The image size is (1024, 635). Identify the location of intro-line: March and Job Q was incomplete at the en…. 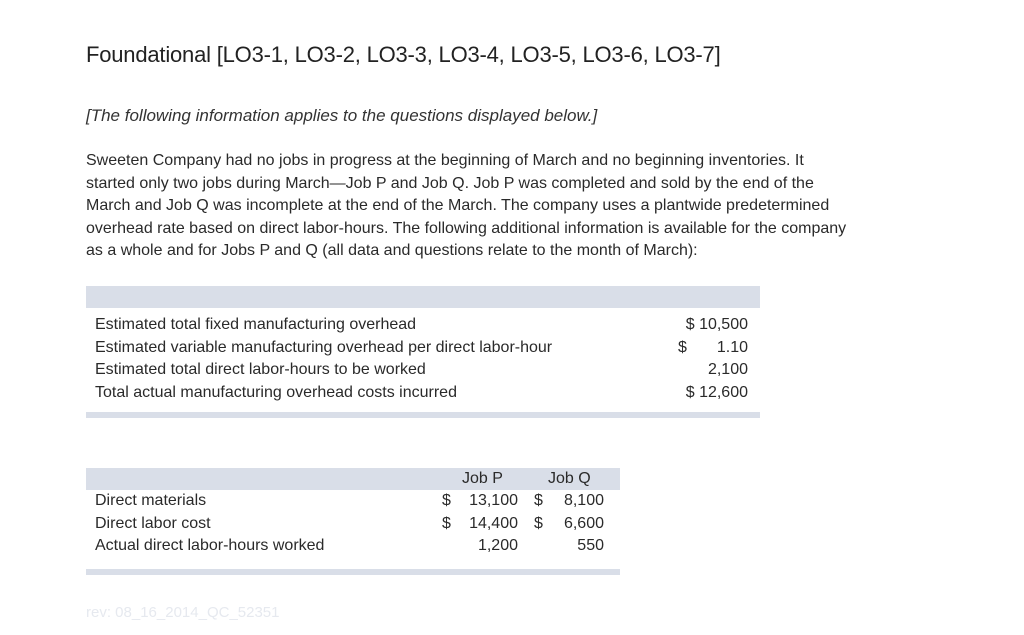
(458, 205).